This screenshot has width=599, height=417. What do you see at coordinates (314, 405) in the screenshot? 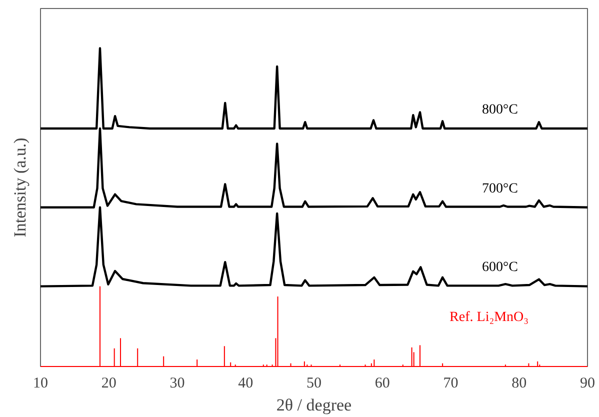
I see `x-axis-title: 2θ / degree` at bounding box center [314, 405].